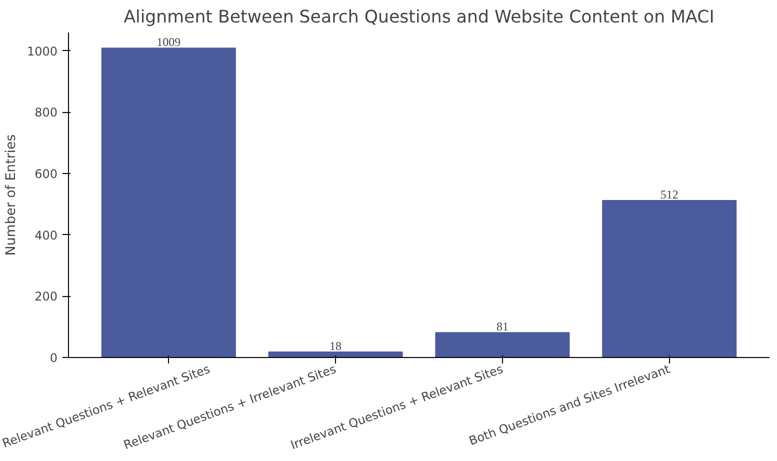 This screenshot has height=461, width=777. I want to click on y-tick-label: 1000, so click(42, 51).